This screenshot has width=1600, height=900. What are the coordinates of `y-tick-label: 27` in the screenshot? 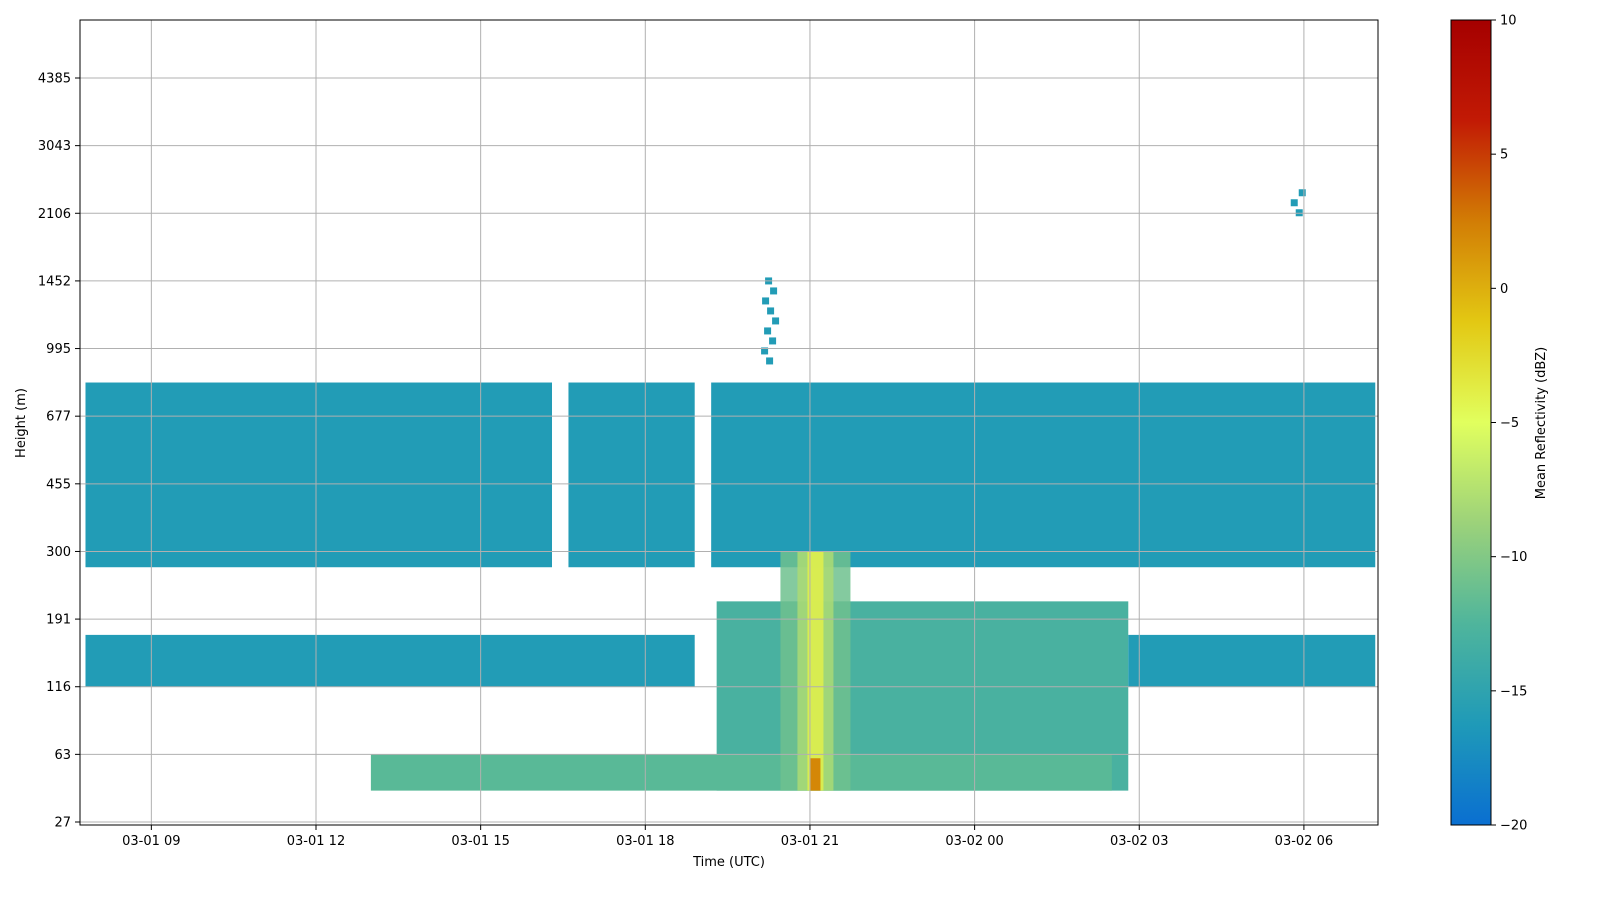 It's located at (62, 823).